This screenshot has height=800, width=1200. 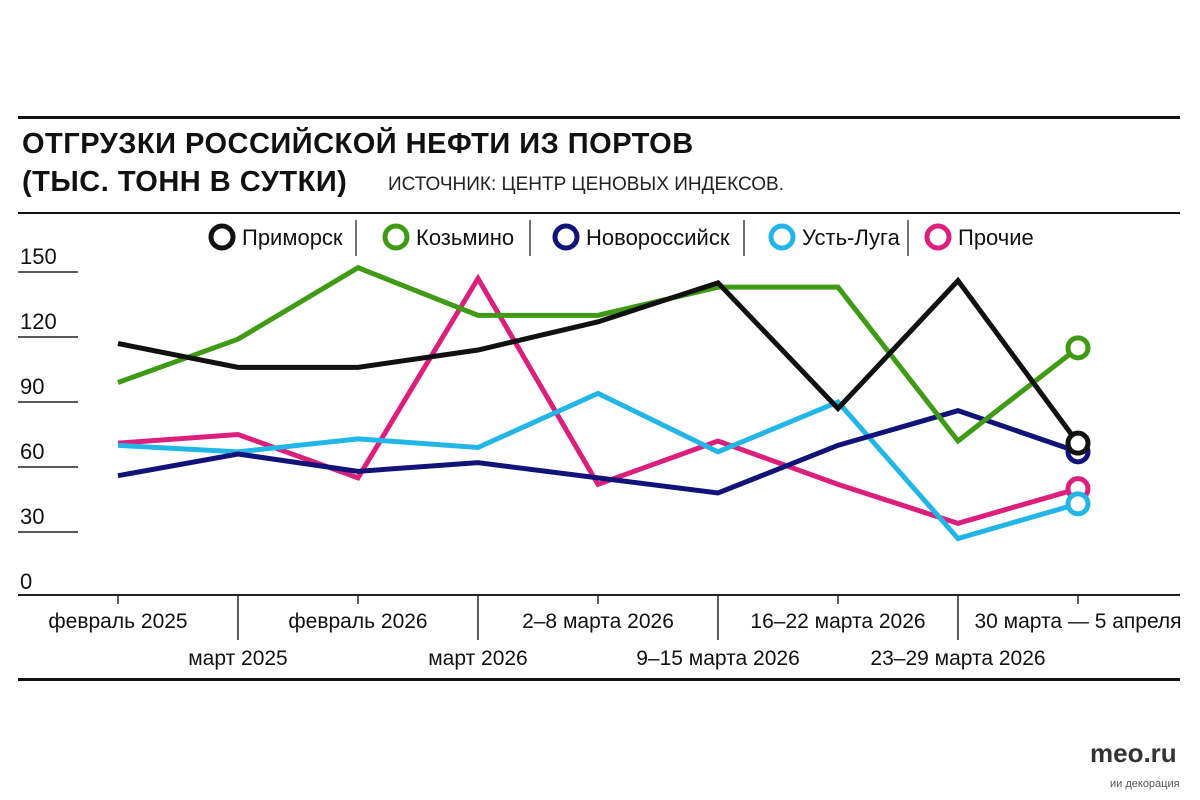 What do you see at coordinates (38, 256) in the screenshot?
I see `y-tick-label: 150` at bounding box center [38, 256].